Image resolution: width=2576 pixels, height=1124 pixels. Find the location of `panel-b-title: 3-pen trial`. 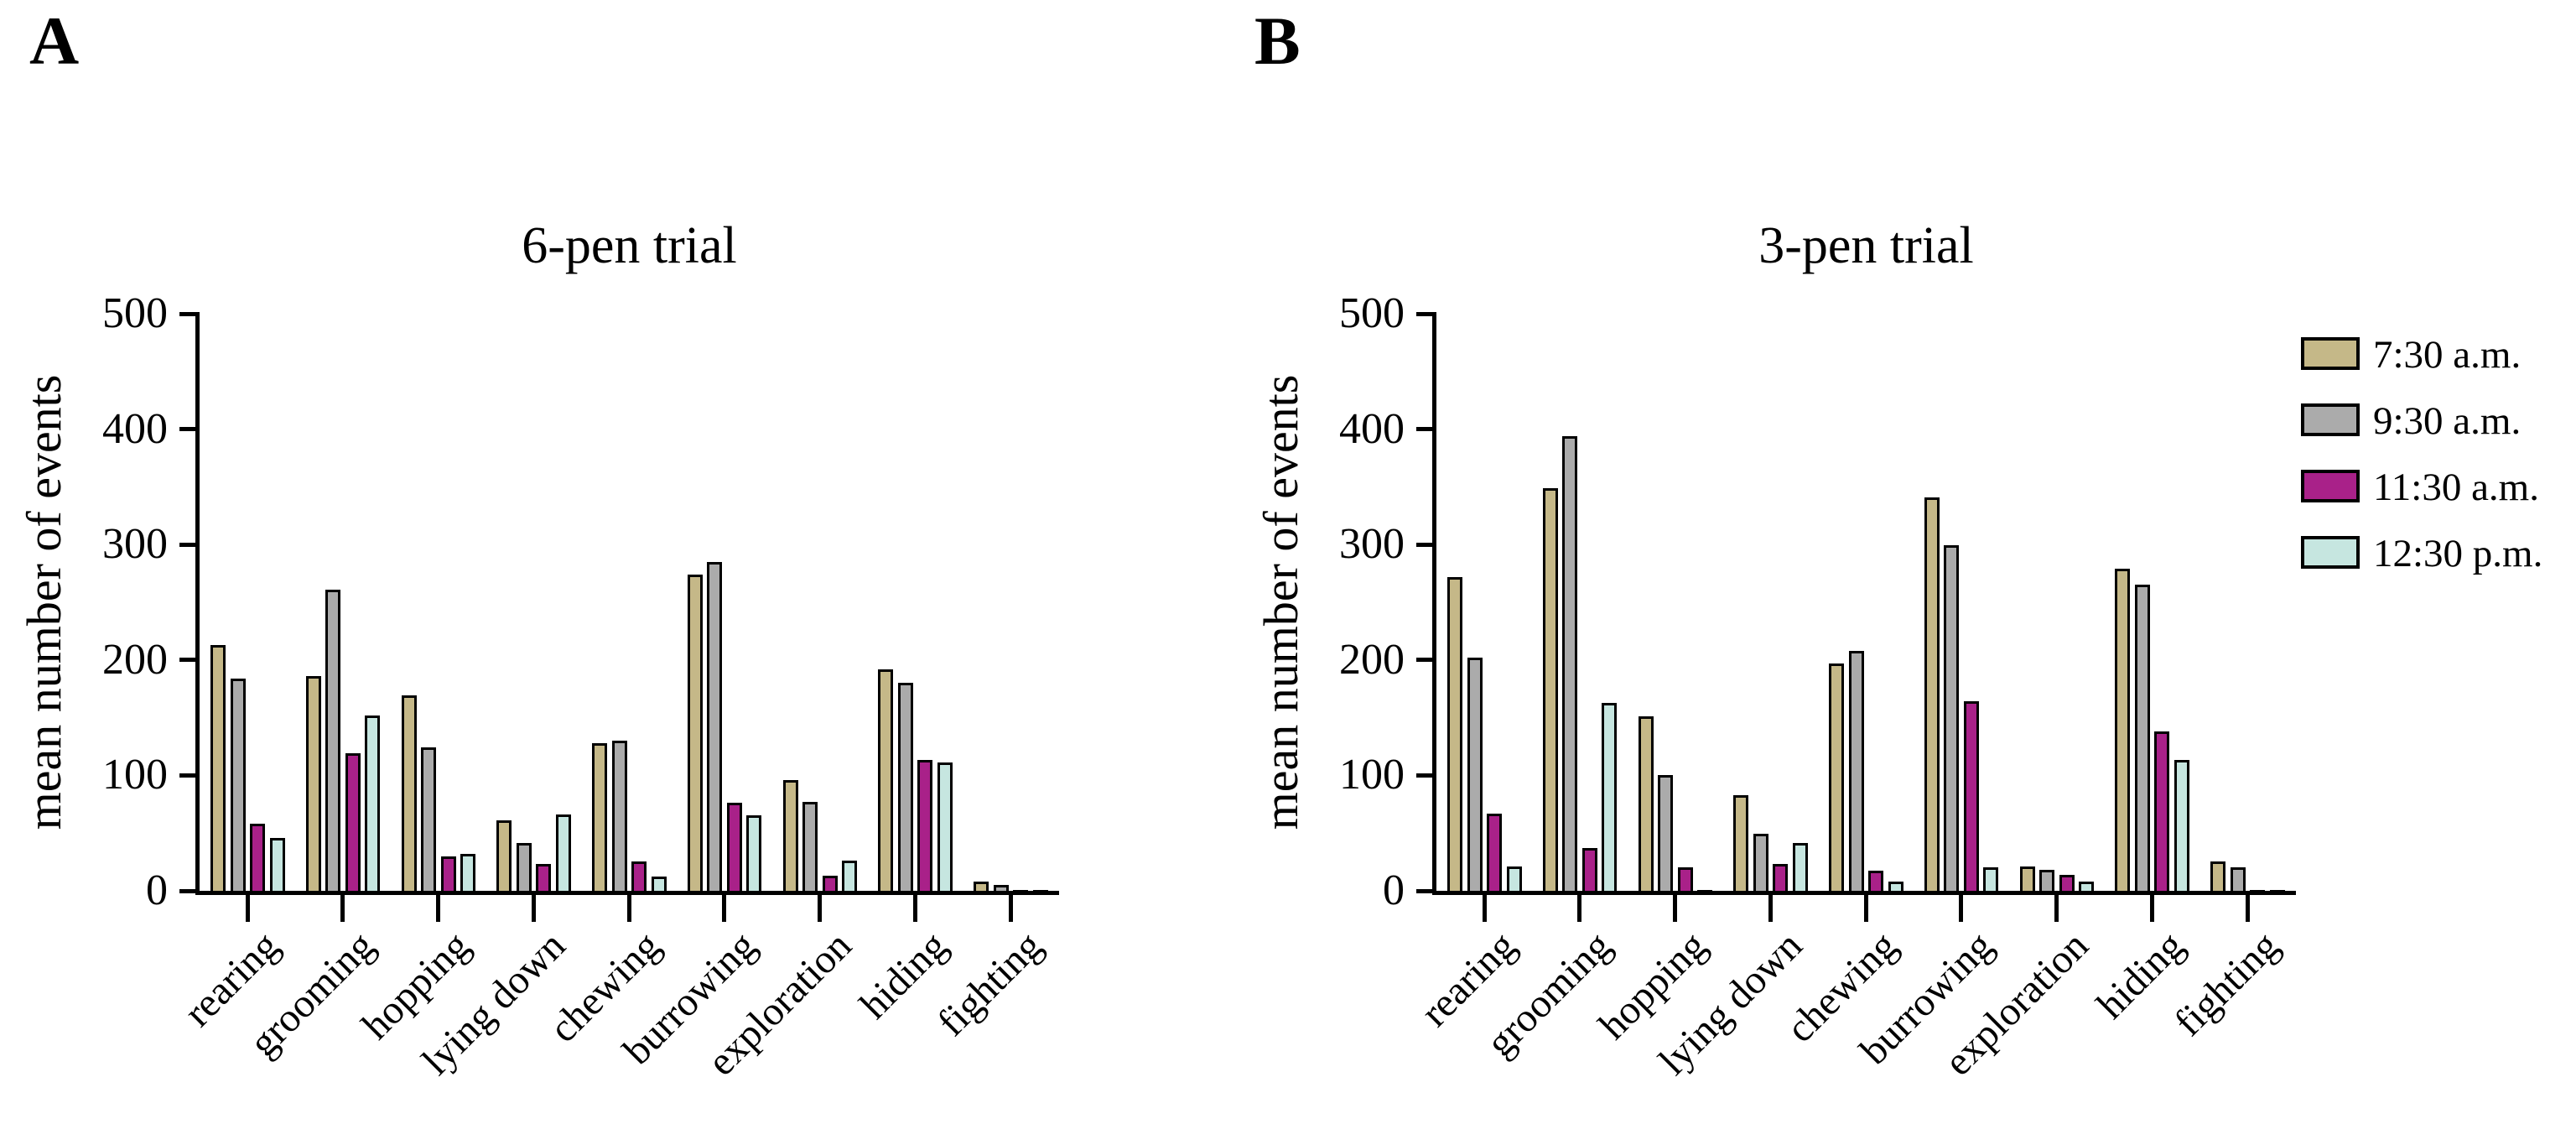

panel-b-title: 3-pen trial is located at coordinates (1866, 245).